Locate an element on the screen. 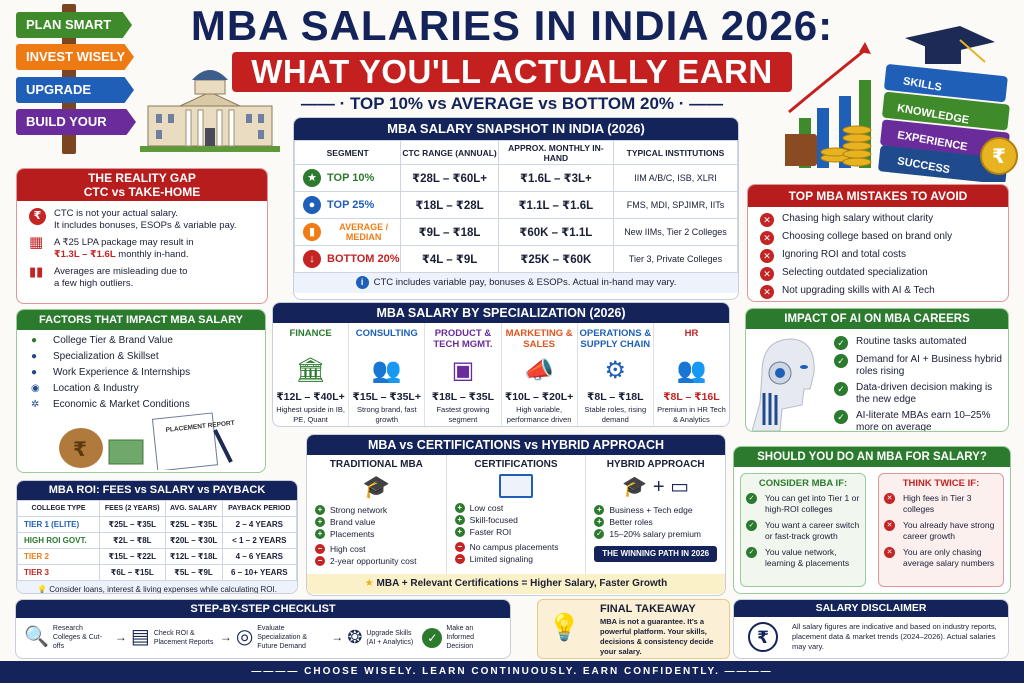  spec-range: ₹8L – ₹16L is located at coordinates (691, 397).